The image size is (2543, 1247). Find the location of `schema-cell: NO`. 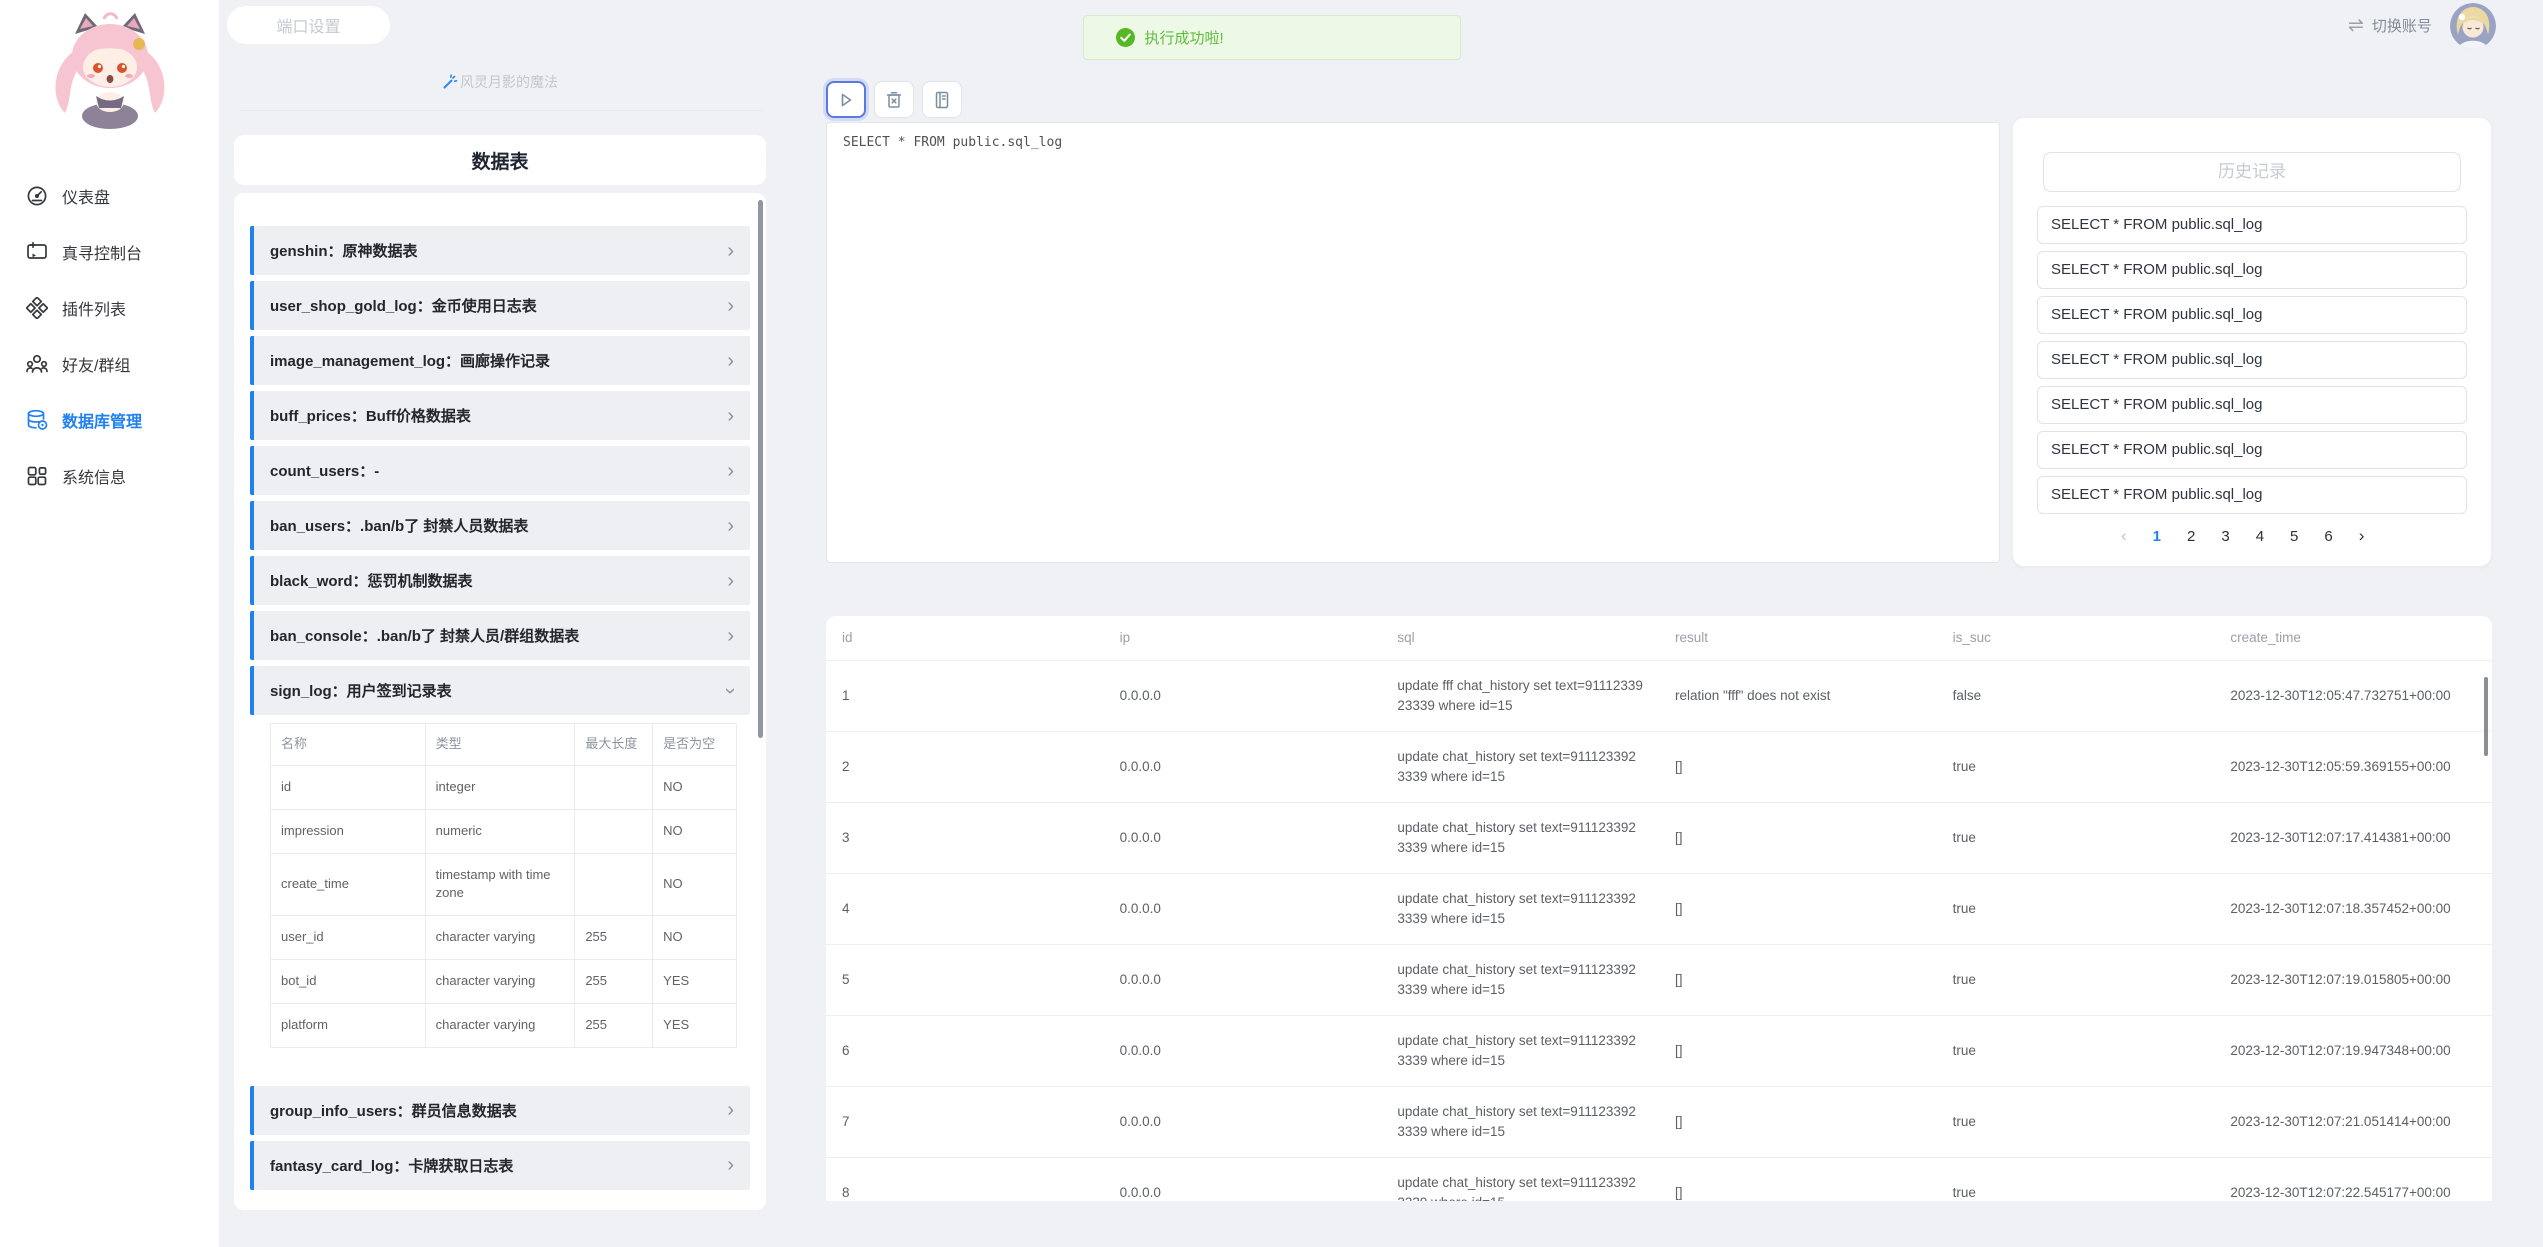

schema-cell: NO is located at coordinates (694, 787).